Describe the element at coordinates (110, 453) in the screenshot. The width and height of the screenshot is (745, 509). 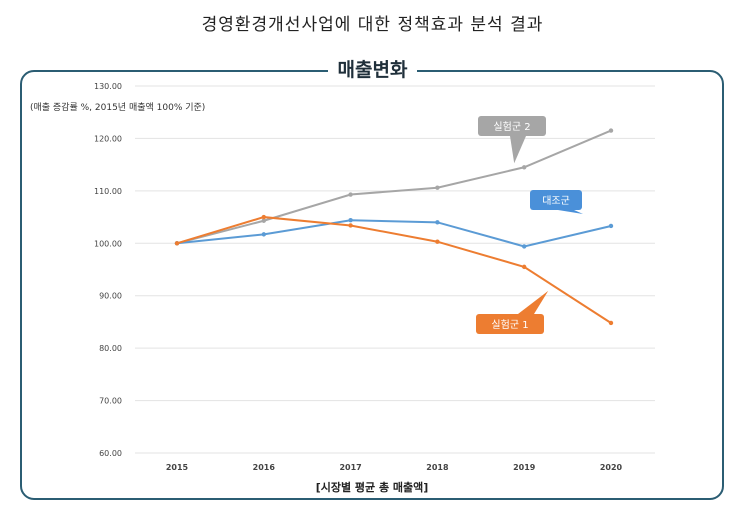
I see `y-tick-label: 60.00` at that location.